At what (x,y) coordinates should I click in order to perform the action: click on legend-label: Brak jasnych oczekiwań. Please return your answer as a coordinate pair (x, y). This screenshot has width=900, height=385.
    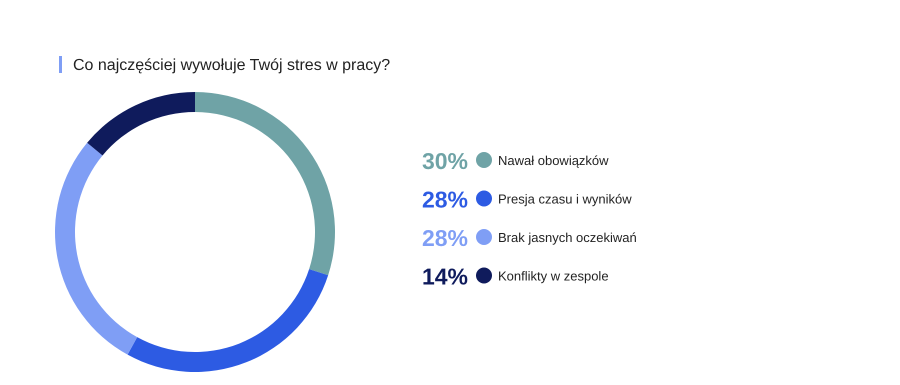
    Looking at the image, I should click on (567, 237).